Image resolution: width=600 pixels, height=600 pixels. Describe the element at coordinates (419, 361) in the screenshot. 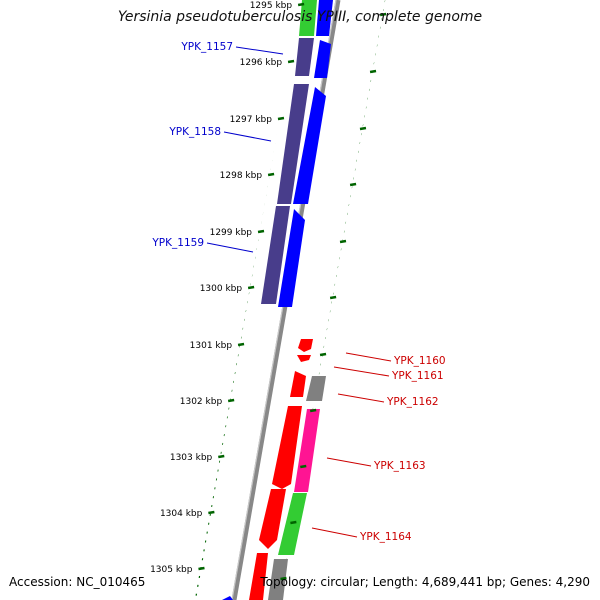

I see `gene-label: YPK_1160` at that location.